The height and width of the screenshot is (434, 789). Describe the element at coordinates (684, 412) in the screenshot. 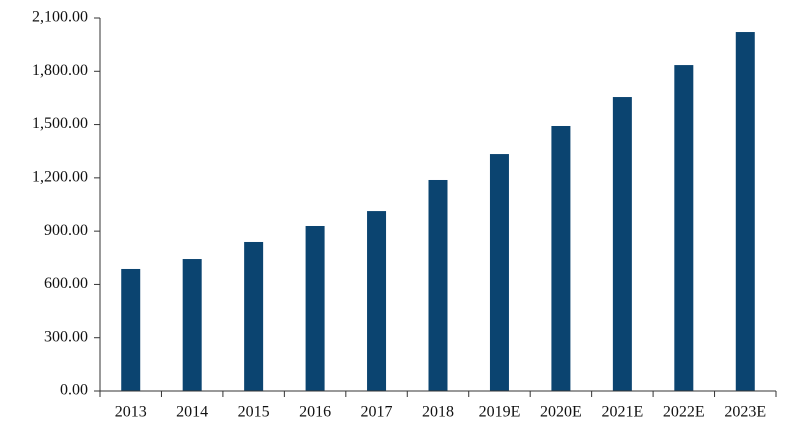

I see `x-tick-label: 2022E` at that location.